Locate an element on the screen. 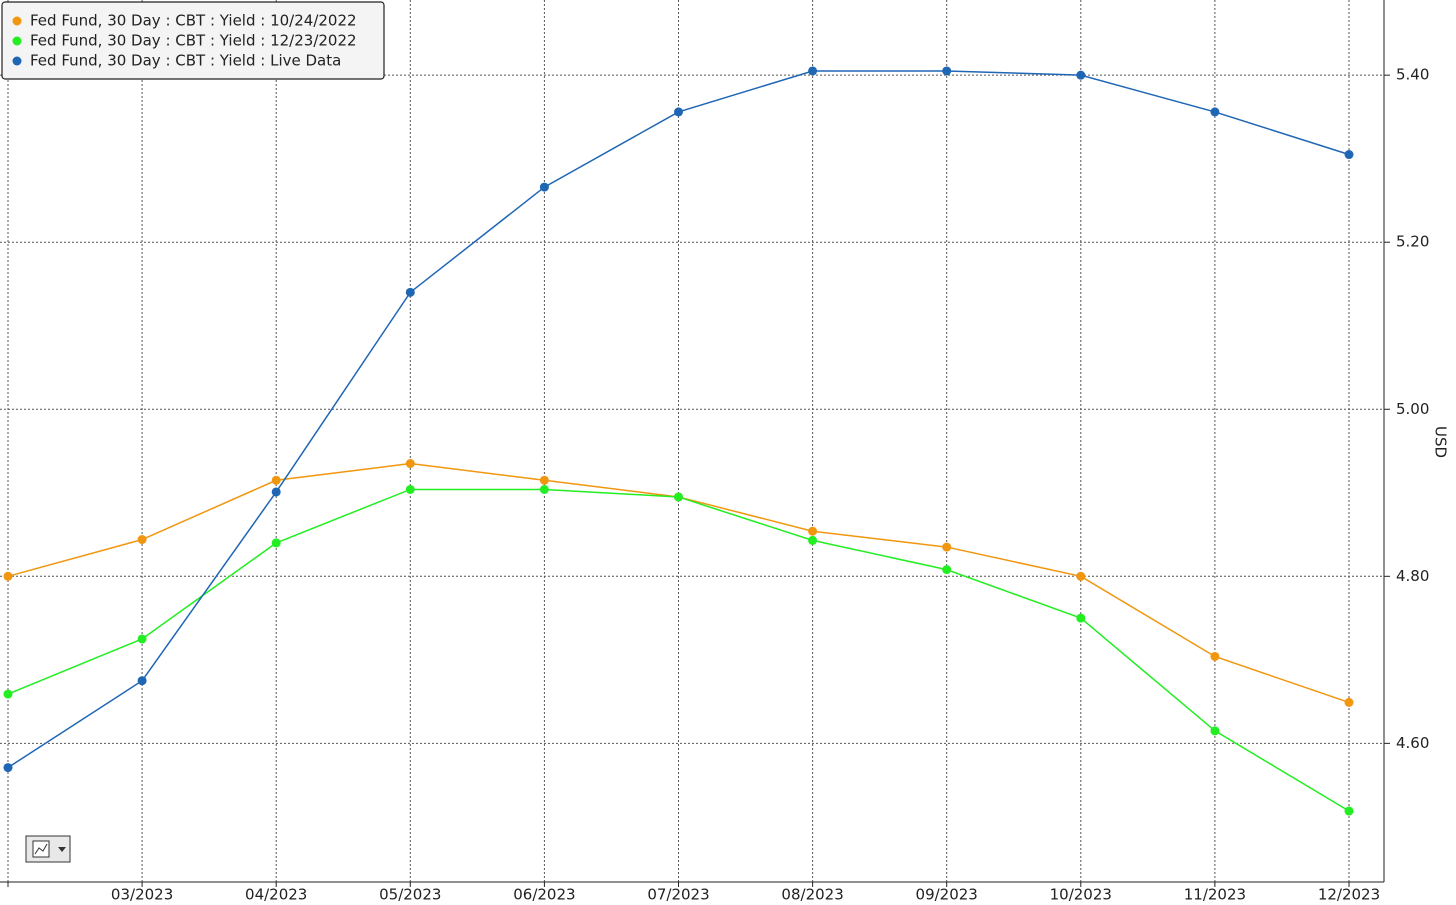  y-tick-label: 5.00 is located at coordinates (1412, 409).